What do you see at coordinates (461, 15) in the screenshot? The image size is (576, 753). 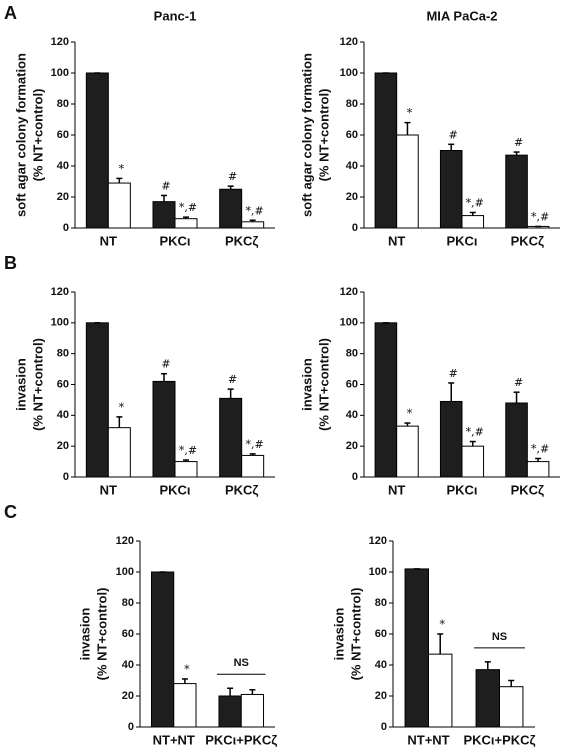 I see `chart-title: MIA PaCa-2` at bounding box center [461, 15].